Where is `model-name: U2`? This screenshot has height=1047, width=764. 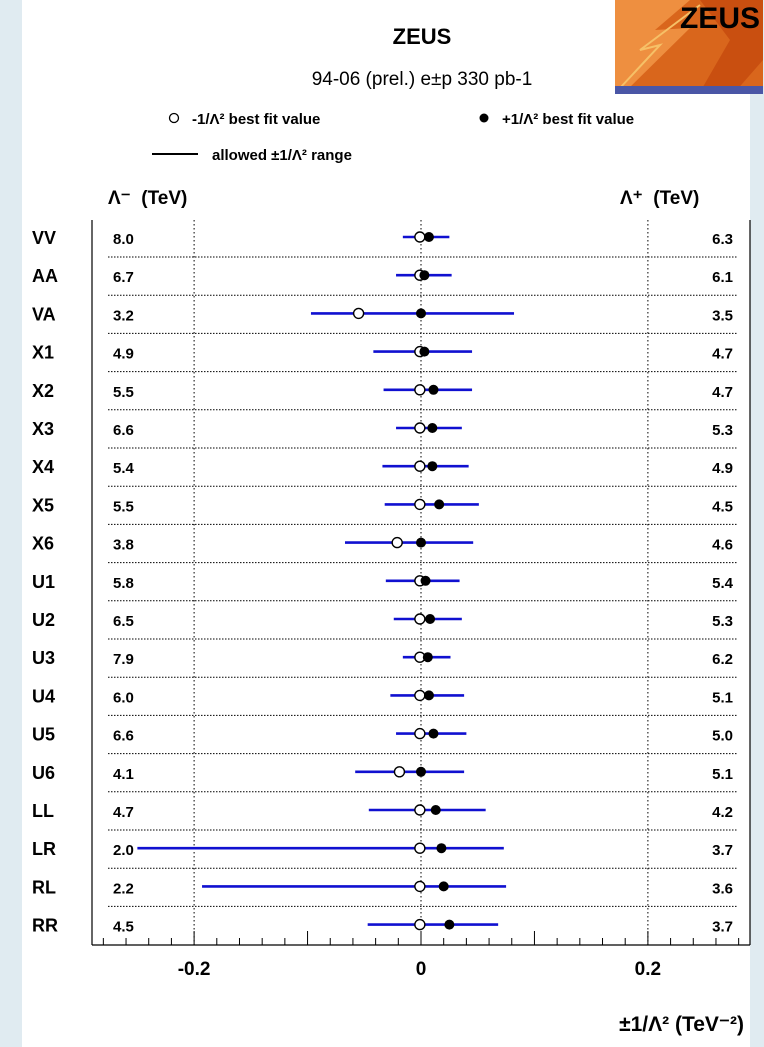 model-name: U2 is located at coordinates (43, 620).